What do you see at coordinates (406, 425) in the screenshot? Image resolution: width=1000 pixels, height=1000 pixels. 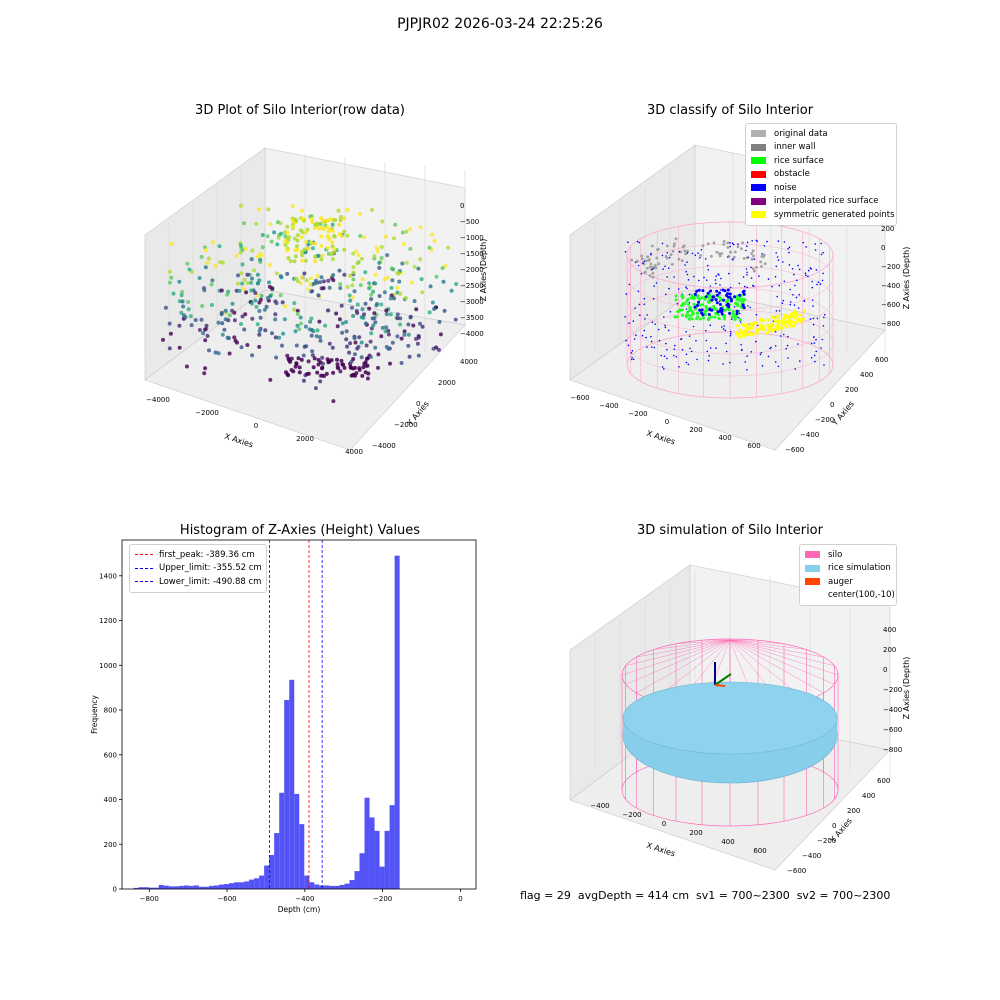 I see `y-tick-label: −2000` at bounding box center [406, 425].